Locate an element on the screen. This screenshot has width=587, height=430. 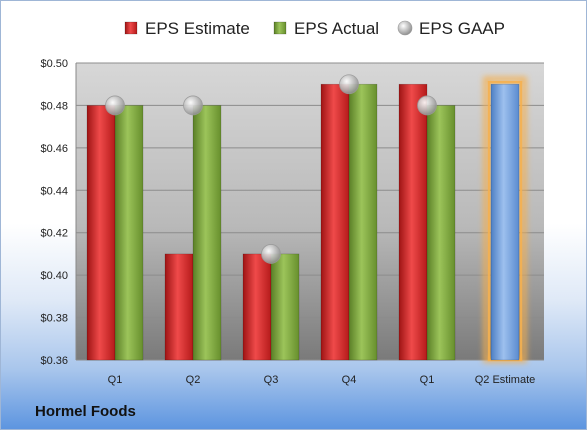
q2-estimate-bar is located at coordinates (505, 222).